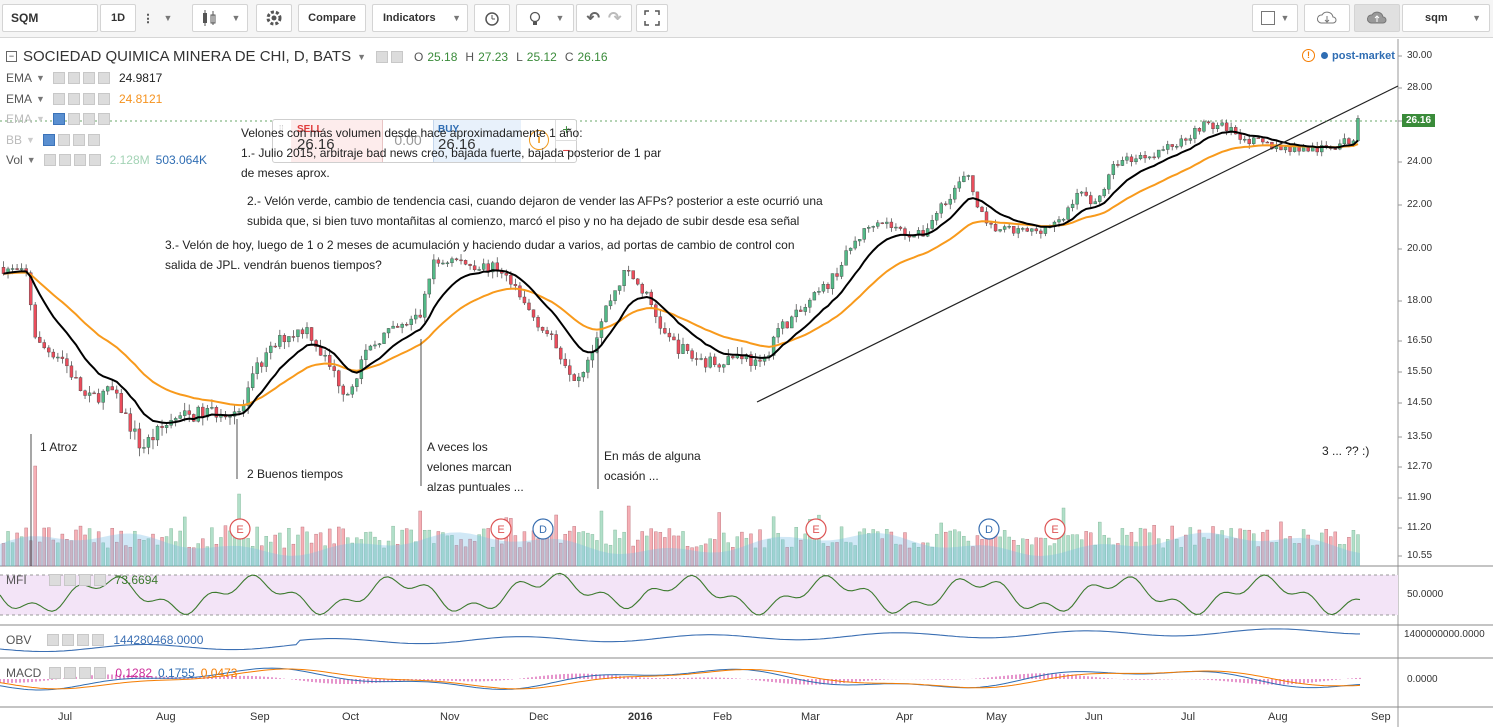  I want to click on ema3-legend: EMA ▼, so click(59, 119).